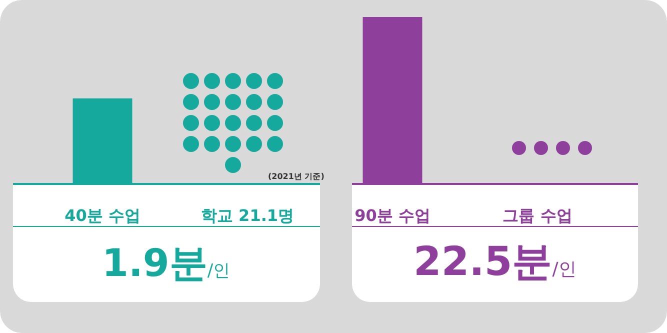 The width and height of the screenshot is (667, 333). What do you see at coordinates (247, 215) in the screenshot?
I see `x-tick-label: 학교 21.1명` at bounding box center [247, 215].